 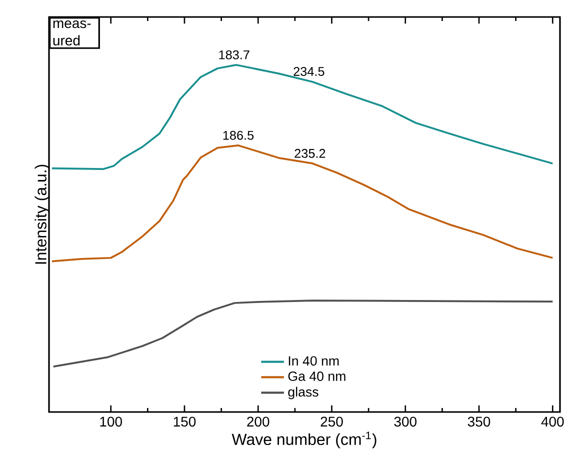 What do you see at coordinates (405, 421) in the screenshot?
I see `x-tick-label: 300` at bounding box center [405, 421].